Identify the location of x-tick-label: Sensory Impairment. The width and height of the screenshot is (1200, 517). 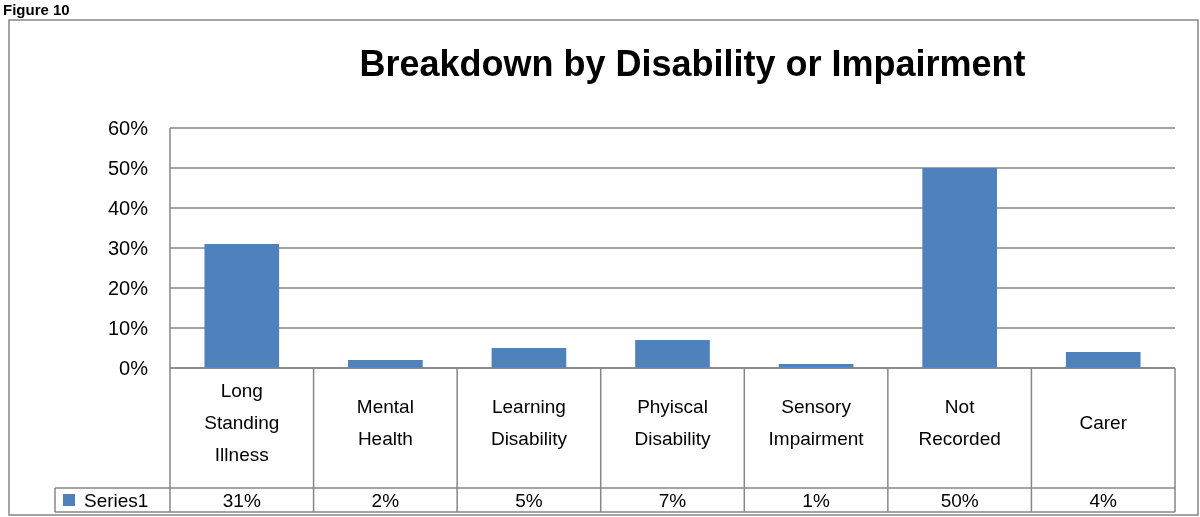
(816, 422).